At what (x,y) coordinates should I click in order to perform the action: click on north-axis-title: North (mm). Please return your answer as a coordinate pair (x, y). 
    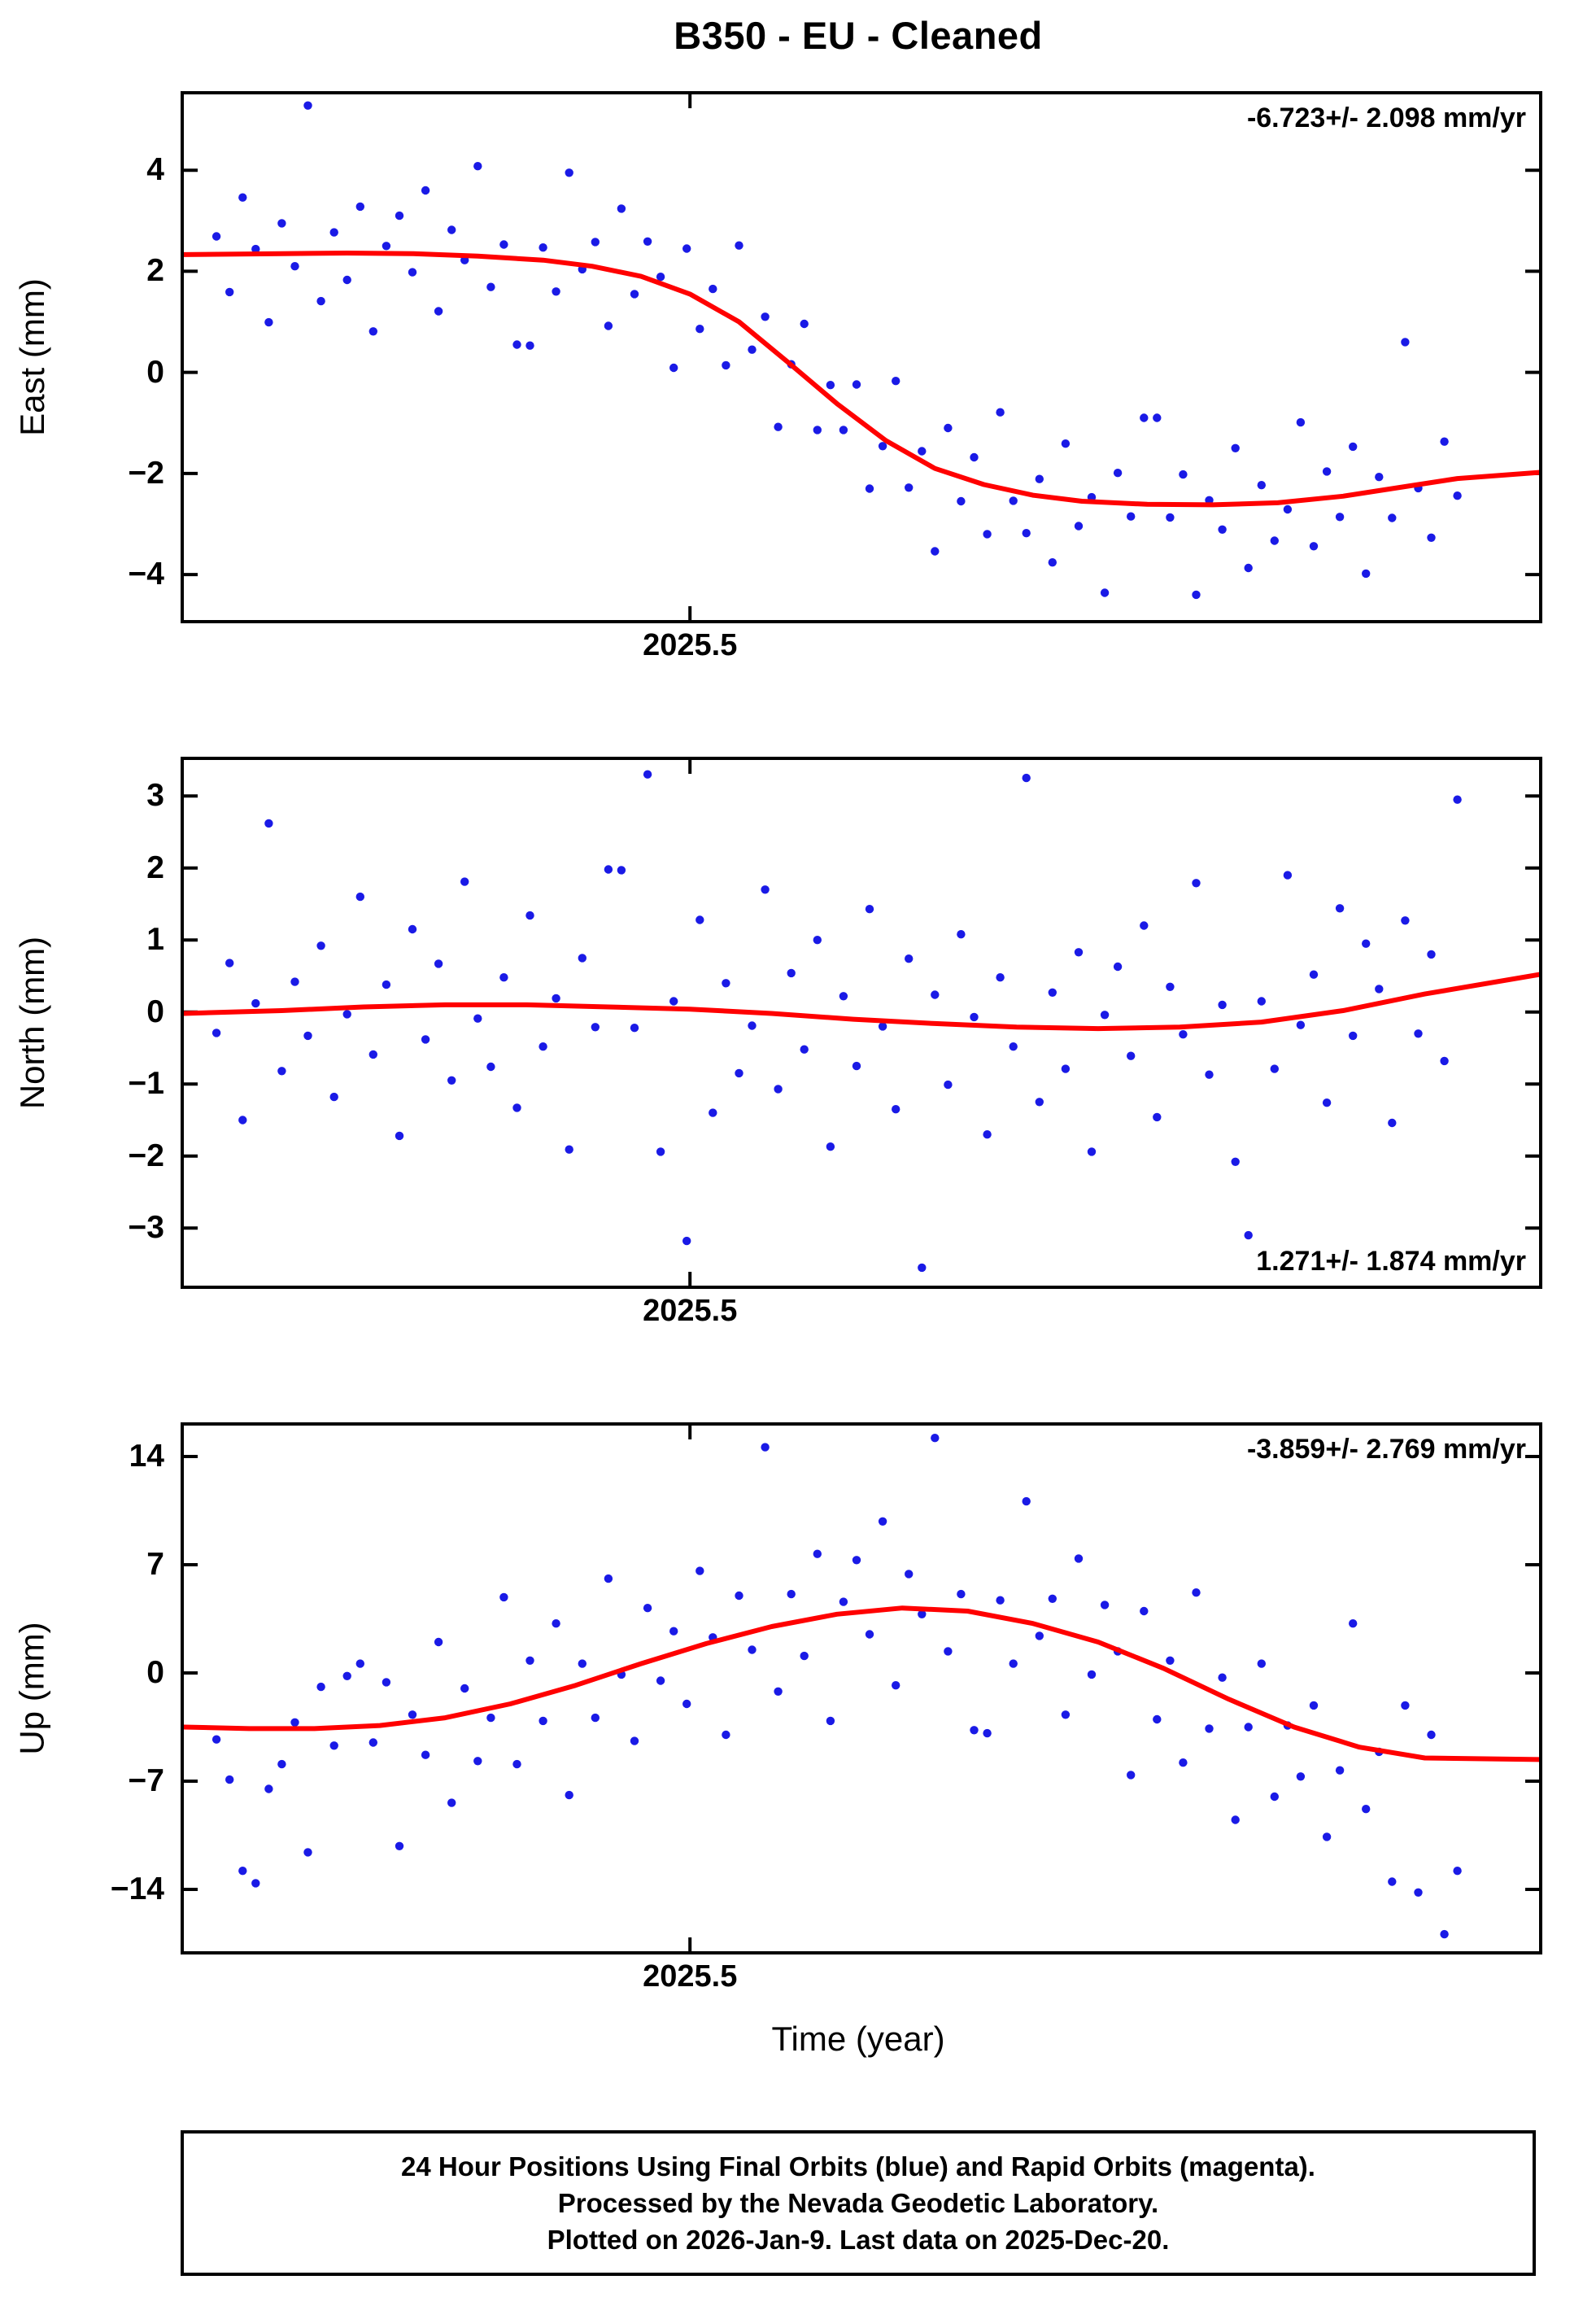
    Looking at the image, I should click on (32, 1023).